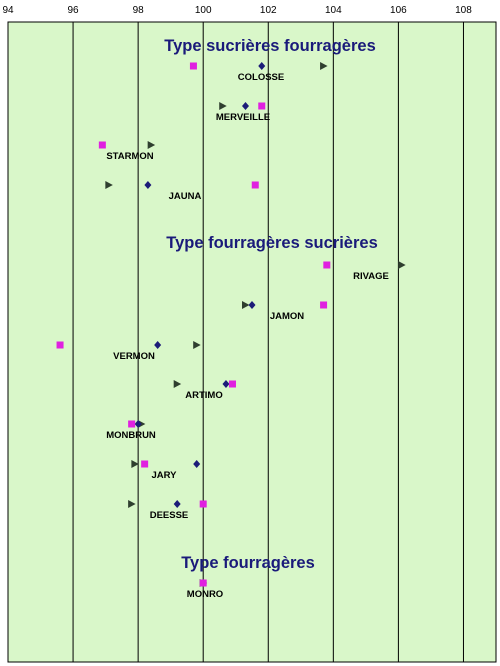 This screenshot has height=666, width=500. Describe the element at coordinates (165, 475) in the screenshot. I see `variety-label-jary: JARY` at that location.